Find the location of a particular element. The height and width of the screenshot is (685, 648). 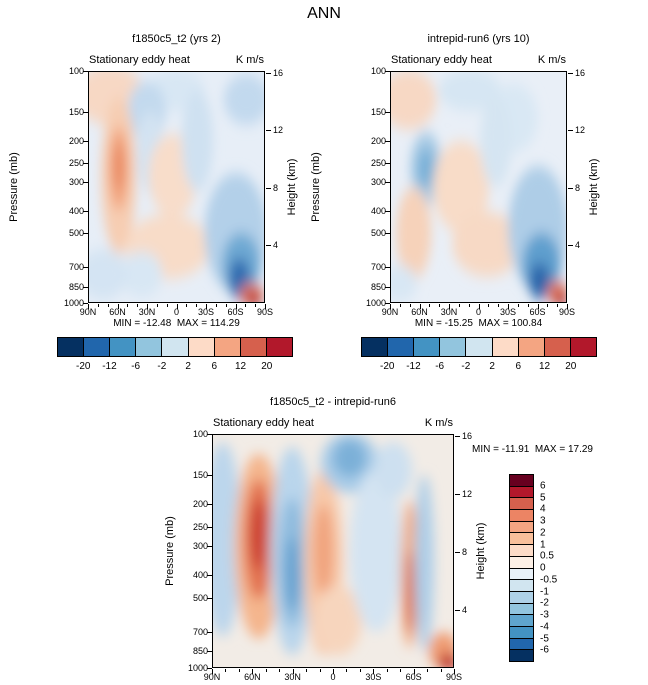

colorbar-segments is located at coordinates (521, 568).